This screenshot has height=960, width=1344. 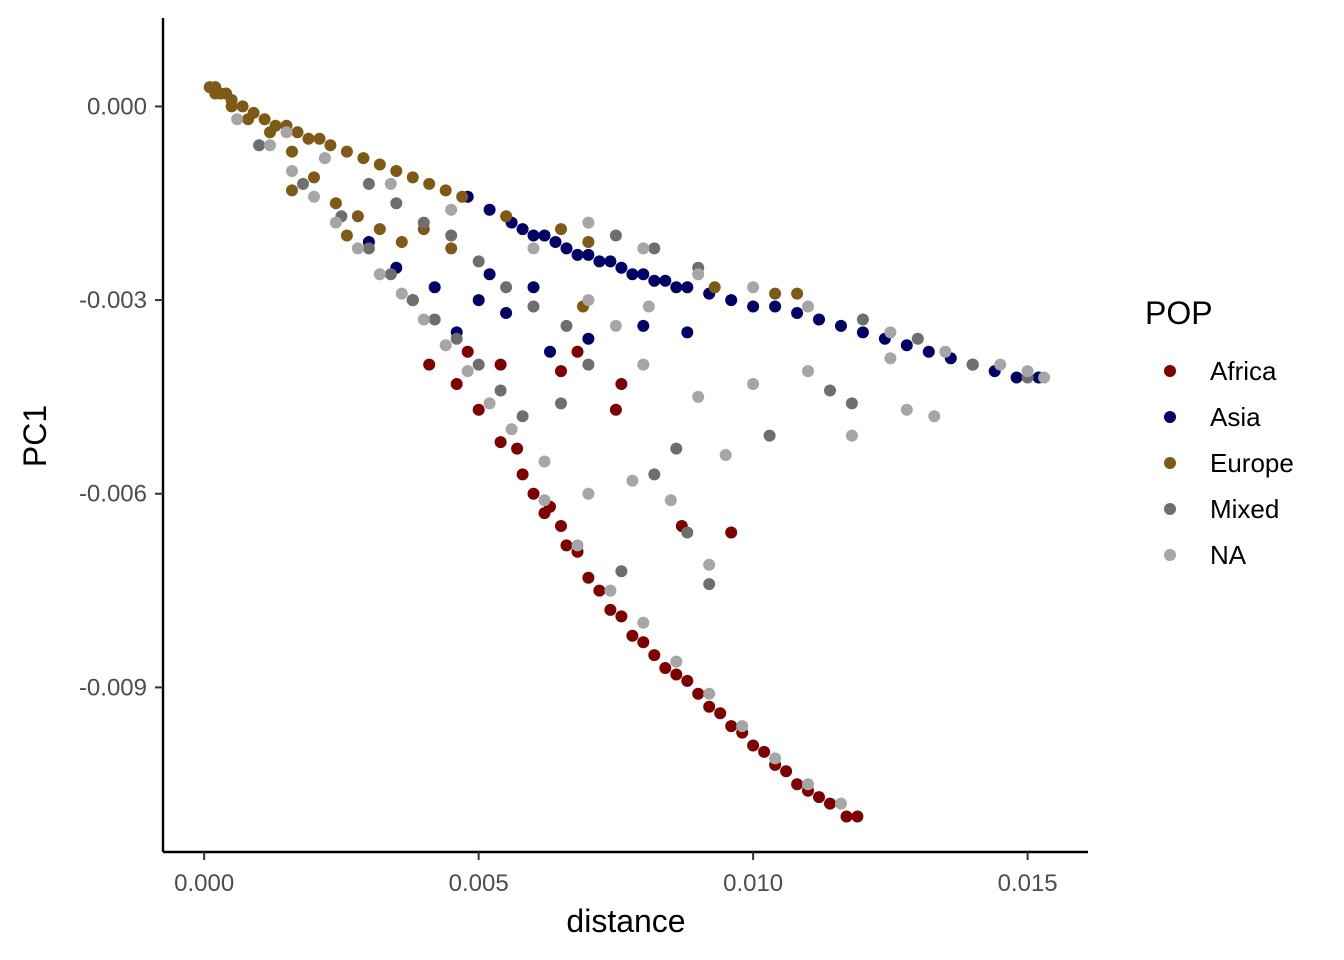 What do you see at coordinates (204, 883) in the screenshot?
I see `x-tick-label: 0.000` at bounding box center [204, 883].